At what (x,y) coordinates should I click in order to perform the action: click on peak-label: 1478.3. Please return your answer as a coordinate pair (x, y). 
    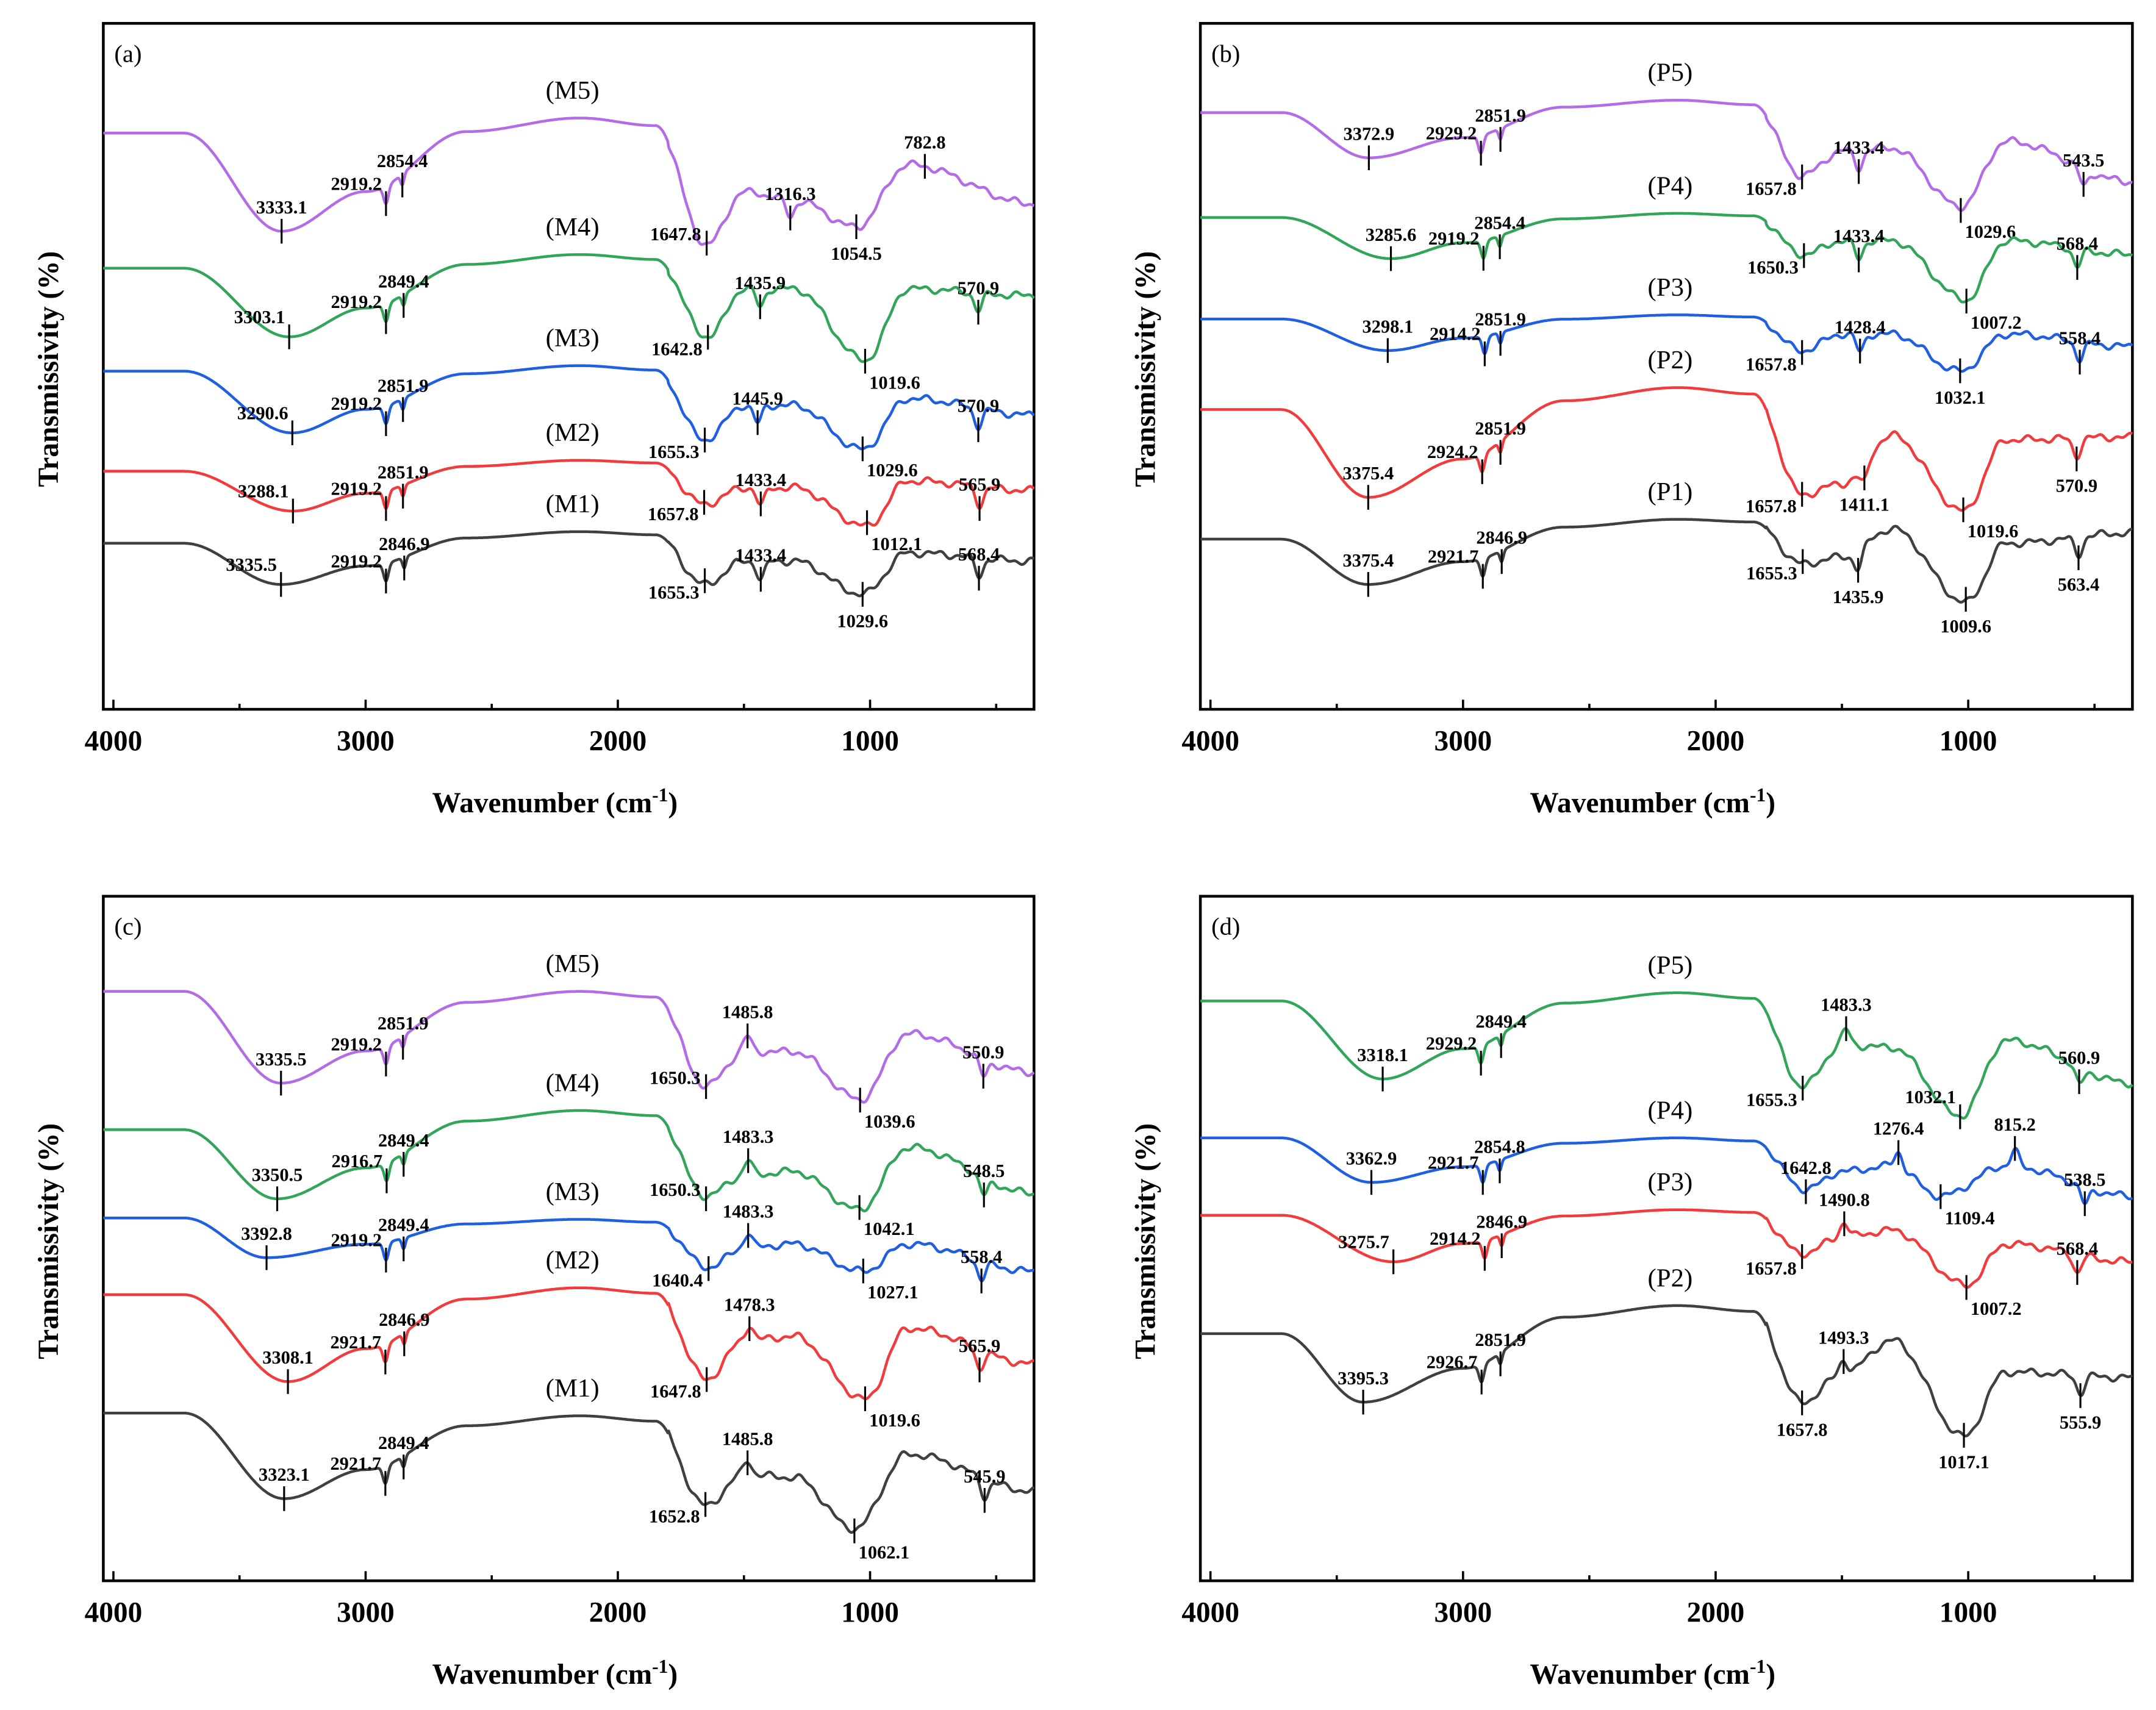
    Looking at the image, I should click on (749, 1305).